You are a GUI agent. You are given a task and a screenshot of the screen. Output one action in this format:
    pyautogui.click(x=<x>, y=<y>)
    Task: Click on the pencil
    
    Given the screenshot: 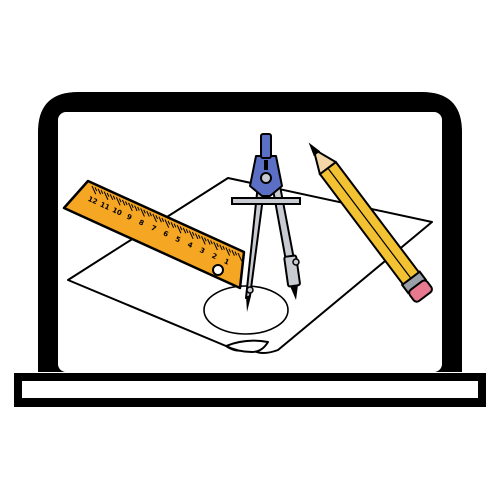 What is the action you would take?
    pyautogui.click(x=370, y=222)
    